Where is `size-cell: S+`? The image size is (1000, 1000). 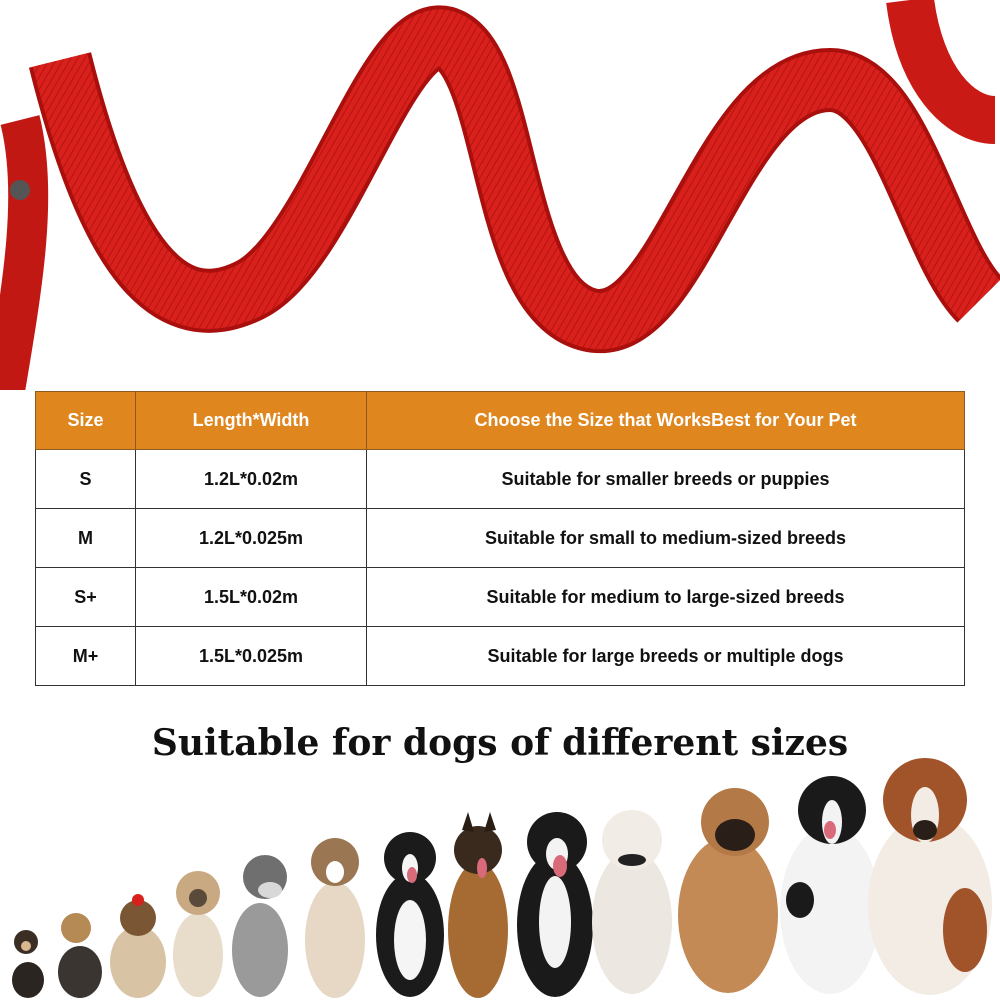 size-cell: S+ is located at coordinates (85, 597).